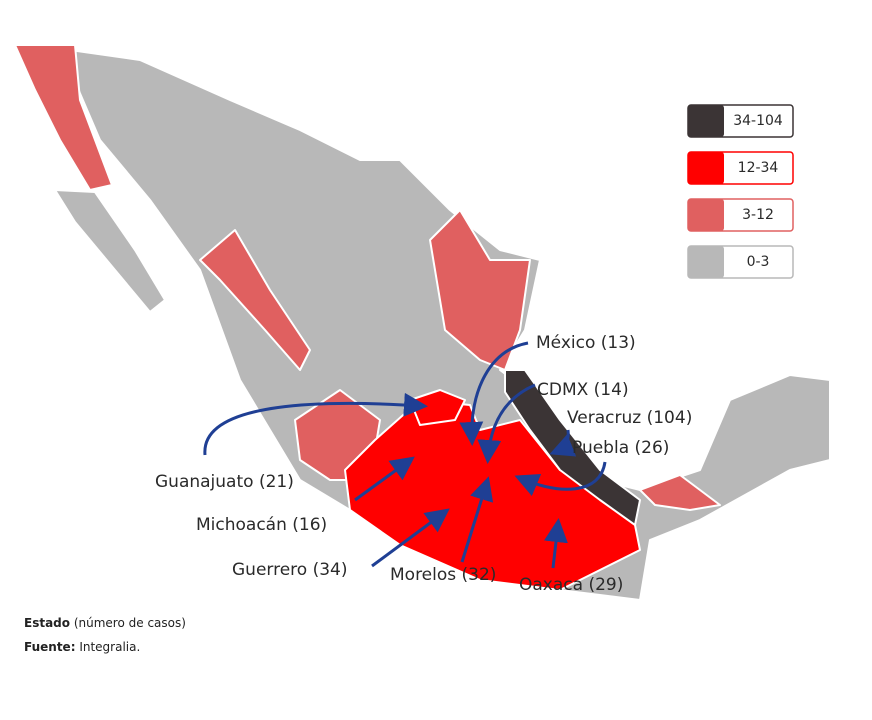  Describe the element at coordinates (758, 262) in the screenshot. I see `legend-label: 0-3` at that location.